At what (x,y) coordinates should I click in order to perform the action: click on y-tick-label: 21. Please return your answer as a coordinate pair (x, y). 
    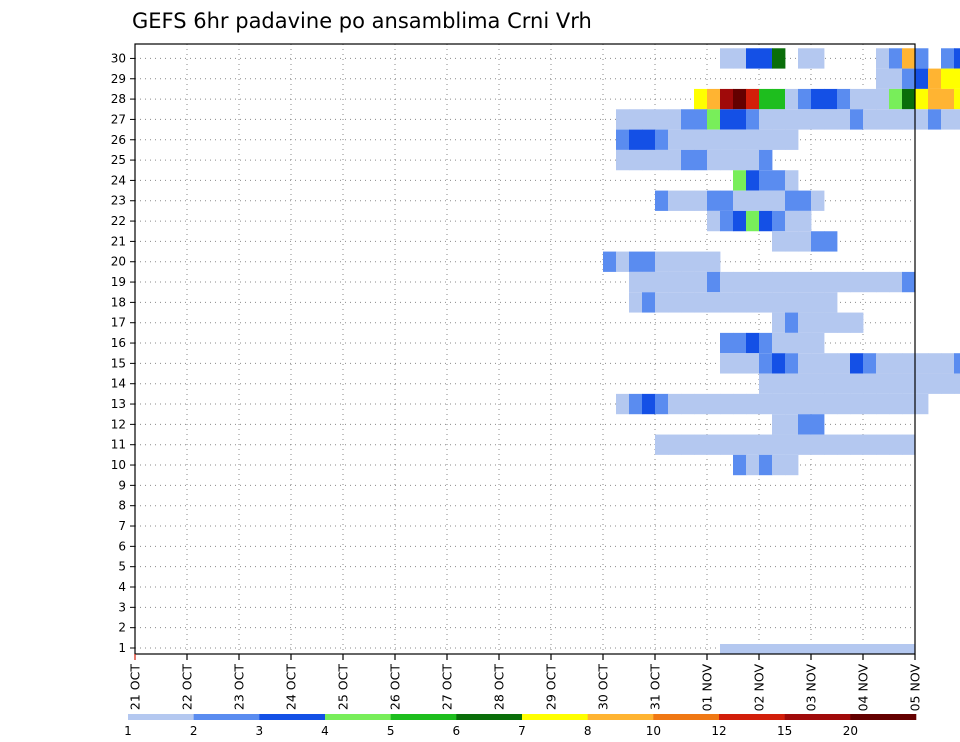
    Looking at the image, I should click on (118, 241).